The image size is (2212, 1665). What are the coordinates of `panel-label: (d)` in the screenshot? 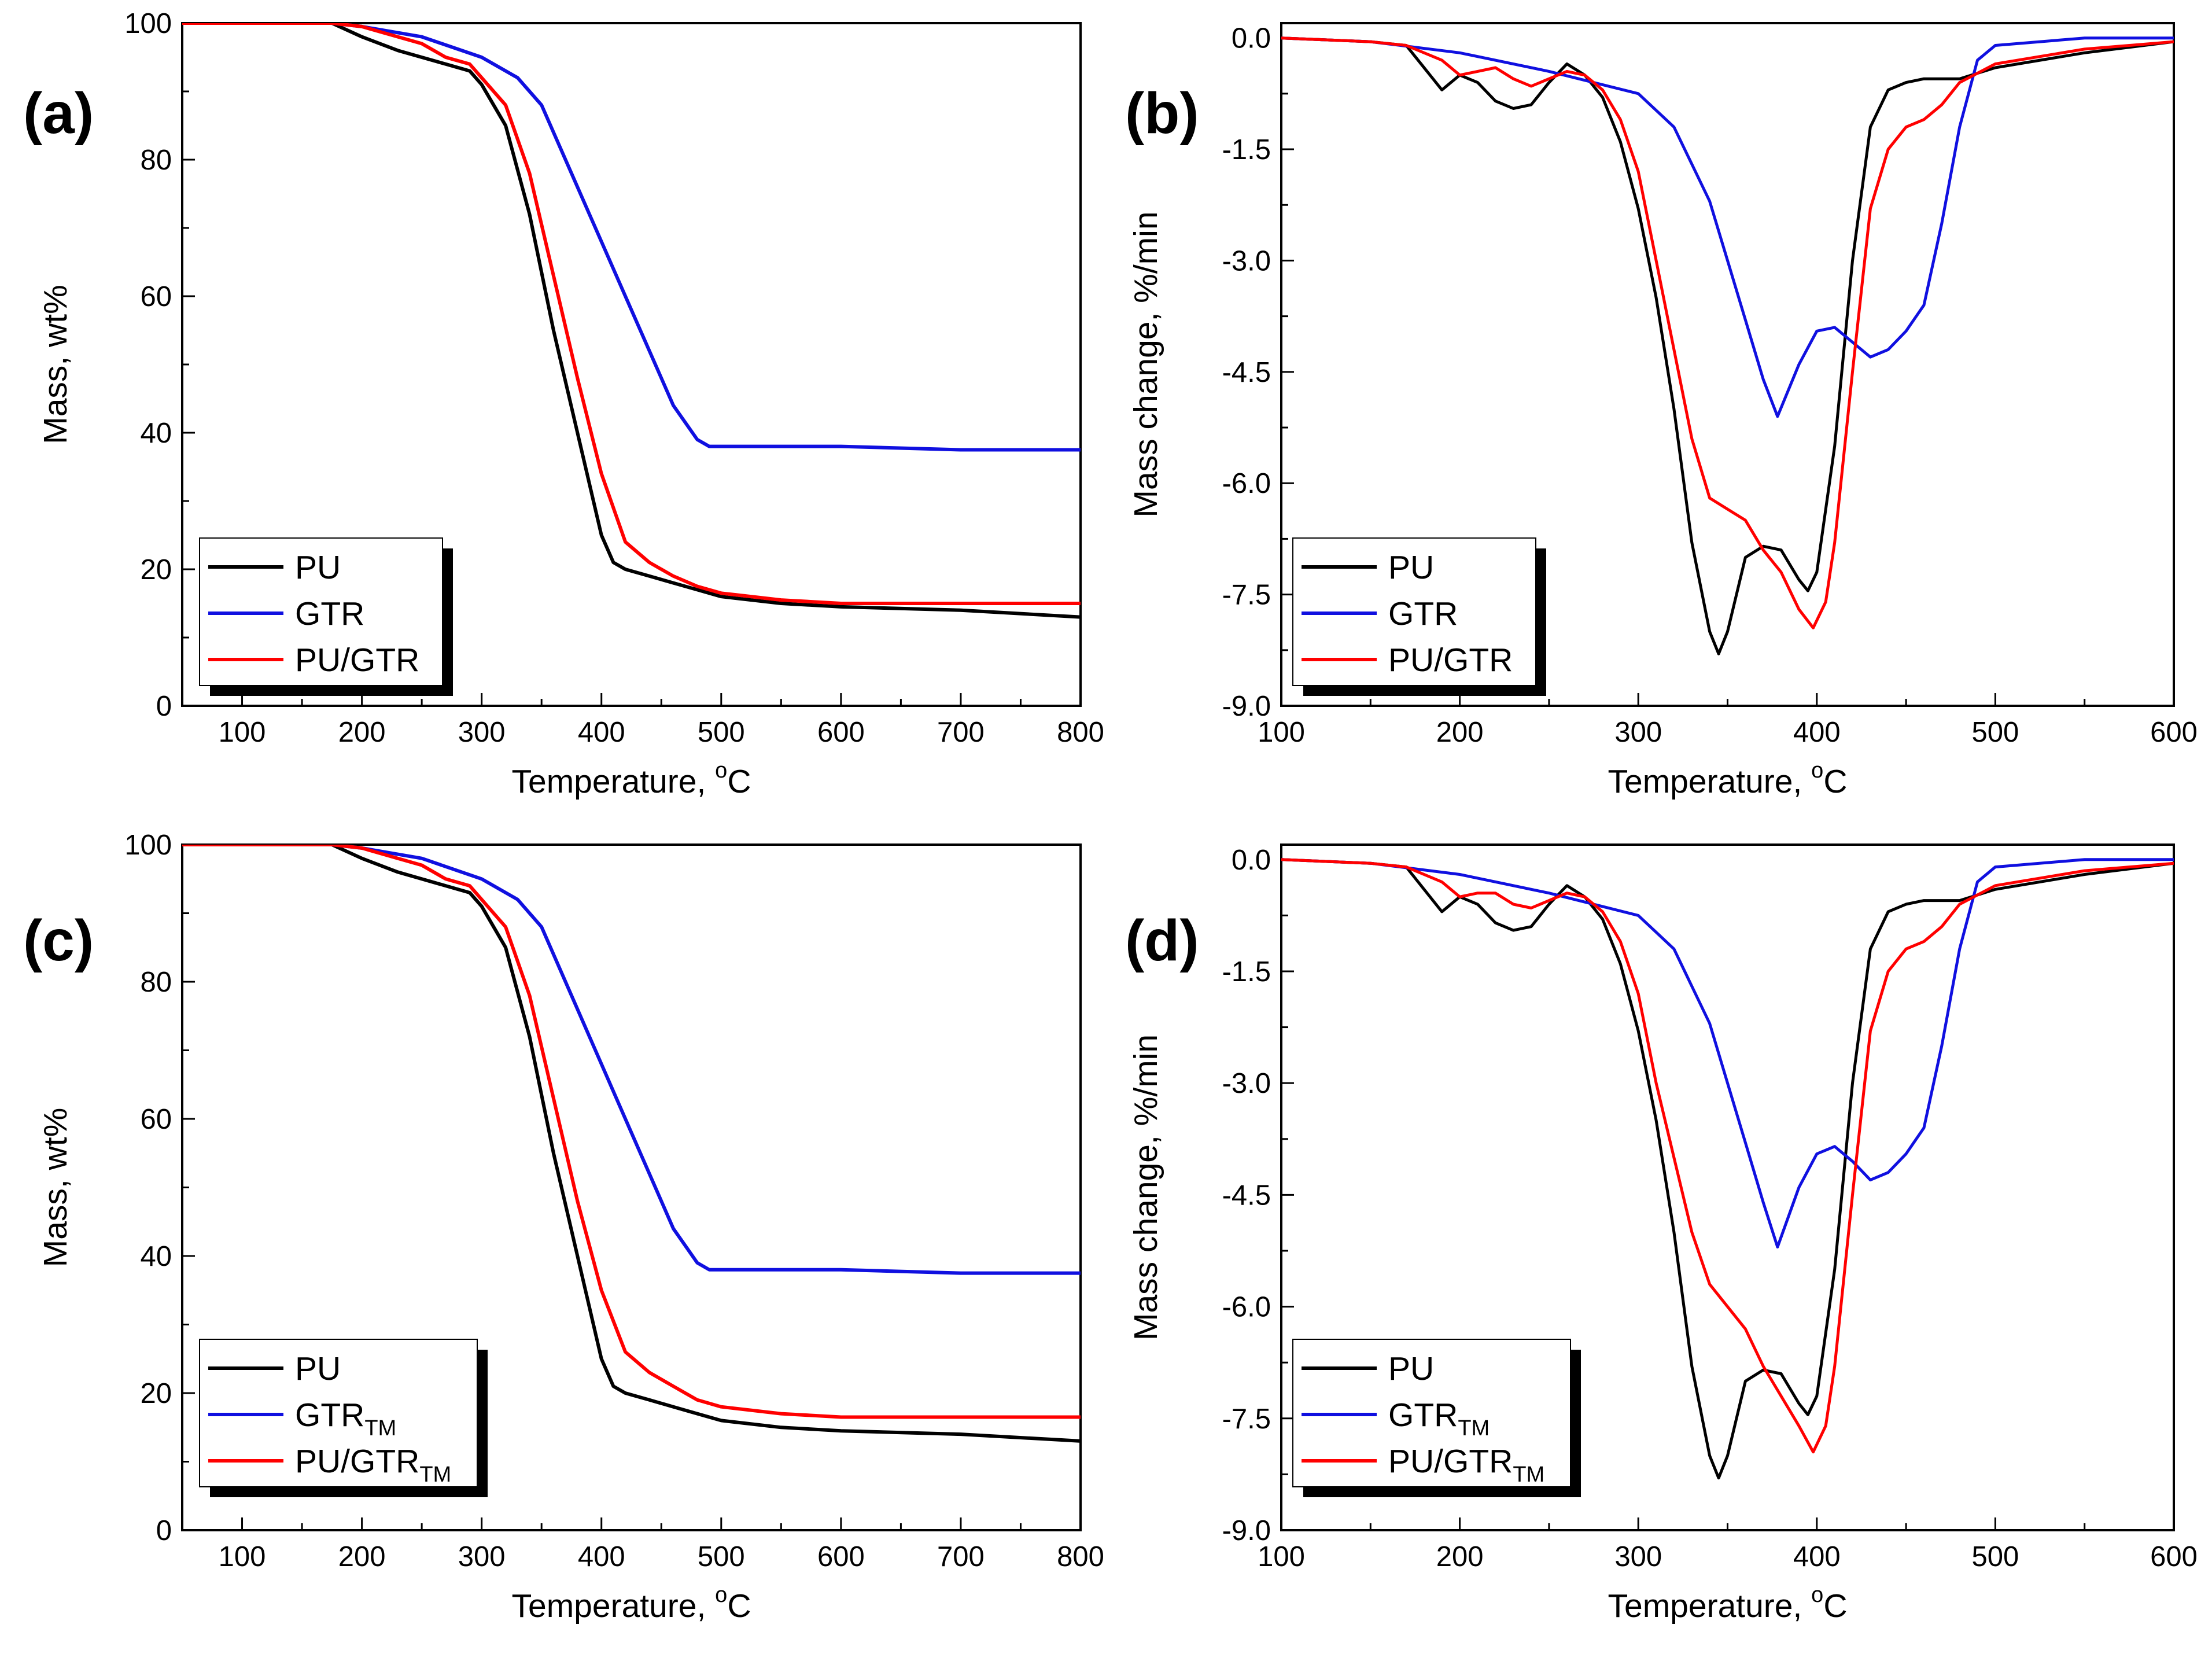 It's located at (1162, 940).